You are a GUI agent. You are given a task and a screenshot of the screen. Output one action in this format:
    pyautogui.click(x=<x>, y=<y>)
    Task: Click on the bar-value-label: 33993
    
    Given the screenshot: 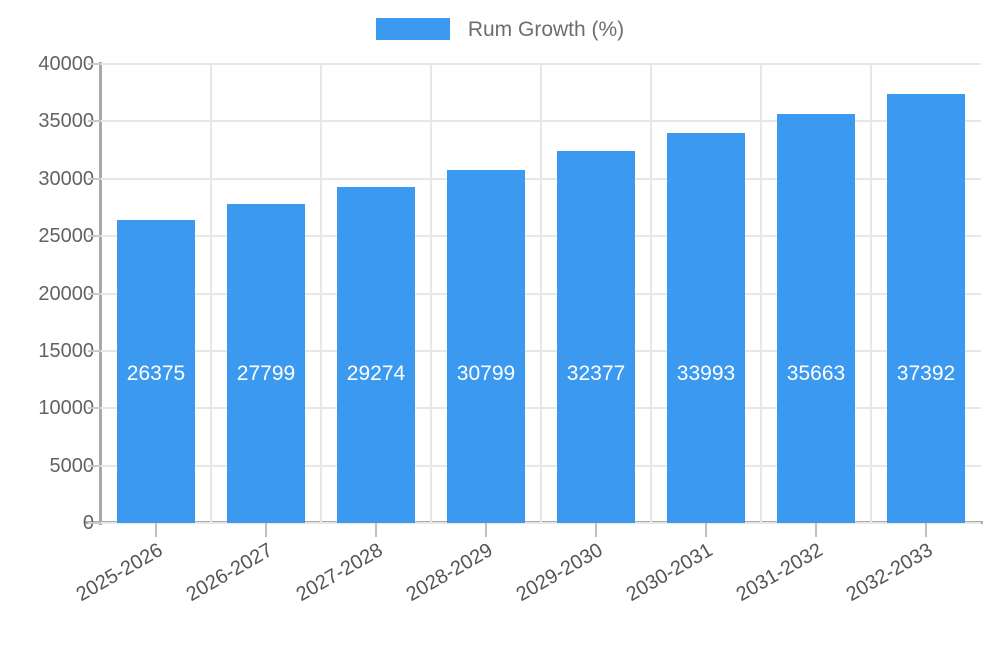 What is the action you would take?
    pyautogui.click(x=706, y=373)
    